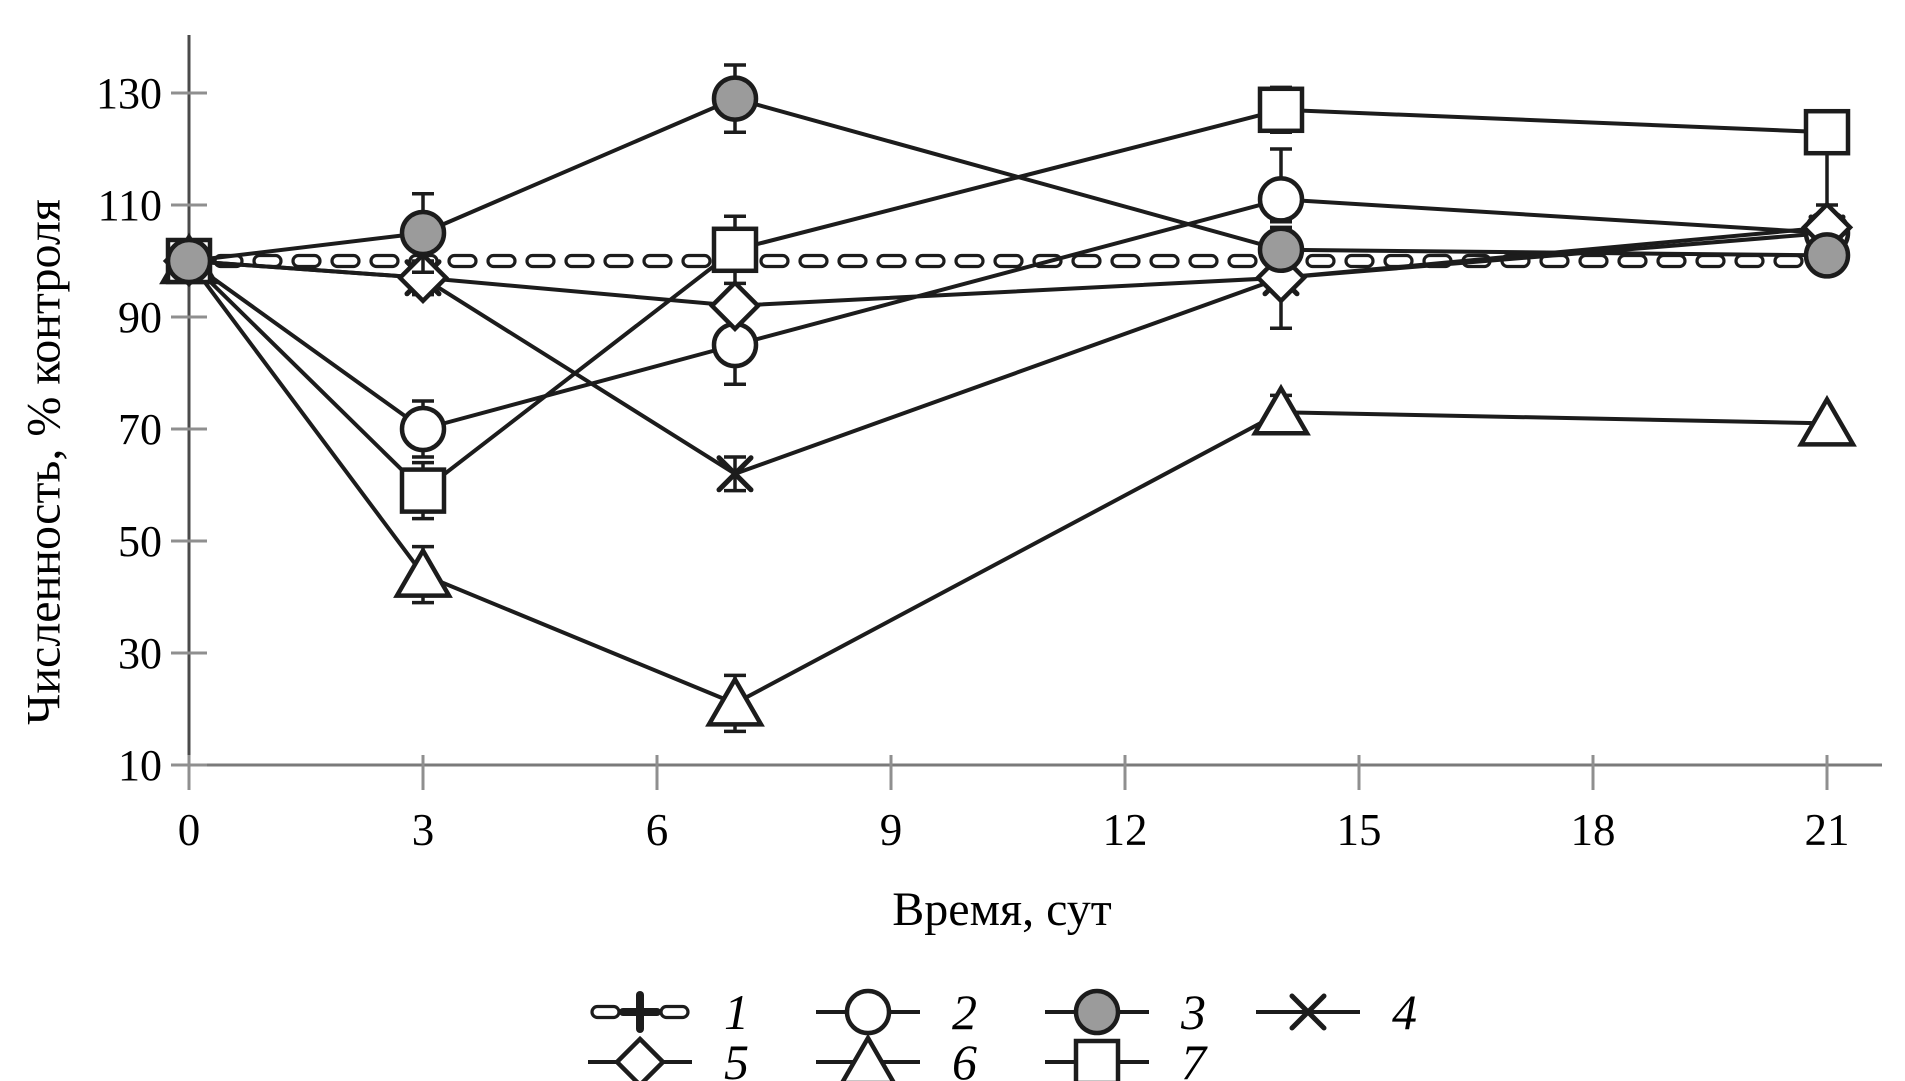 This screenshot has height=1081, width=1905. What do you see at coordinates (1593, 830) in the screenshot?
I see `x-tick-label: 18` at bounding box center [1593, 830].